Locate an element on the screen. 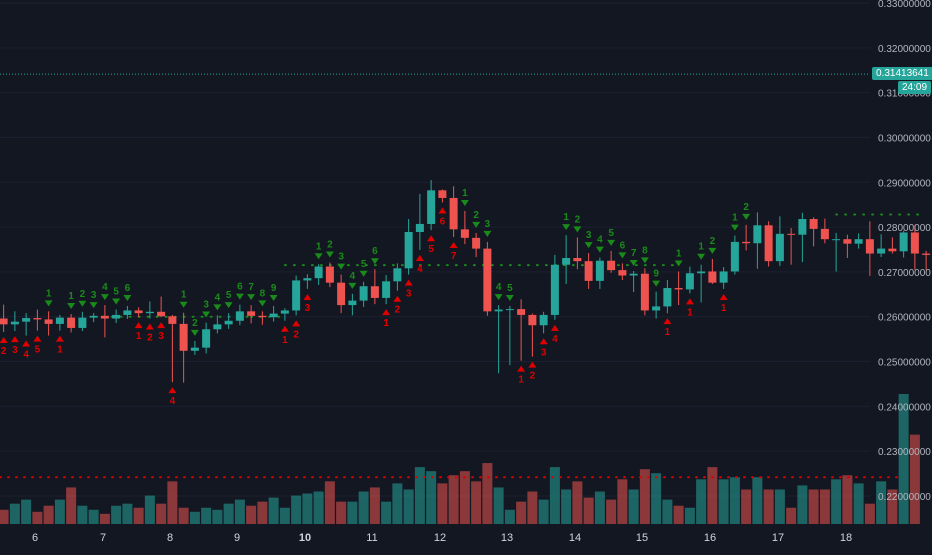 The height and width of the screenshot is (555, 932). sell-signal-count: 7 is located at coordinates (454, 256).